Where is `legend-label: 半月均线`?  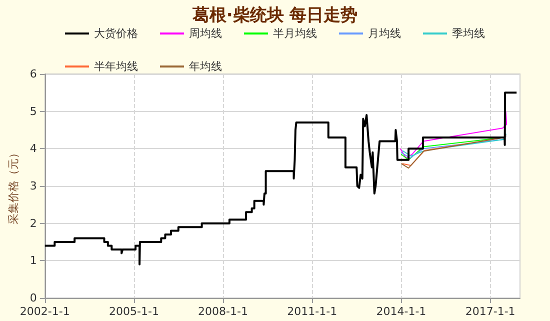
legend-label: 半月均线 is located at coordinates (295, 33).